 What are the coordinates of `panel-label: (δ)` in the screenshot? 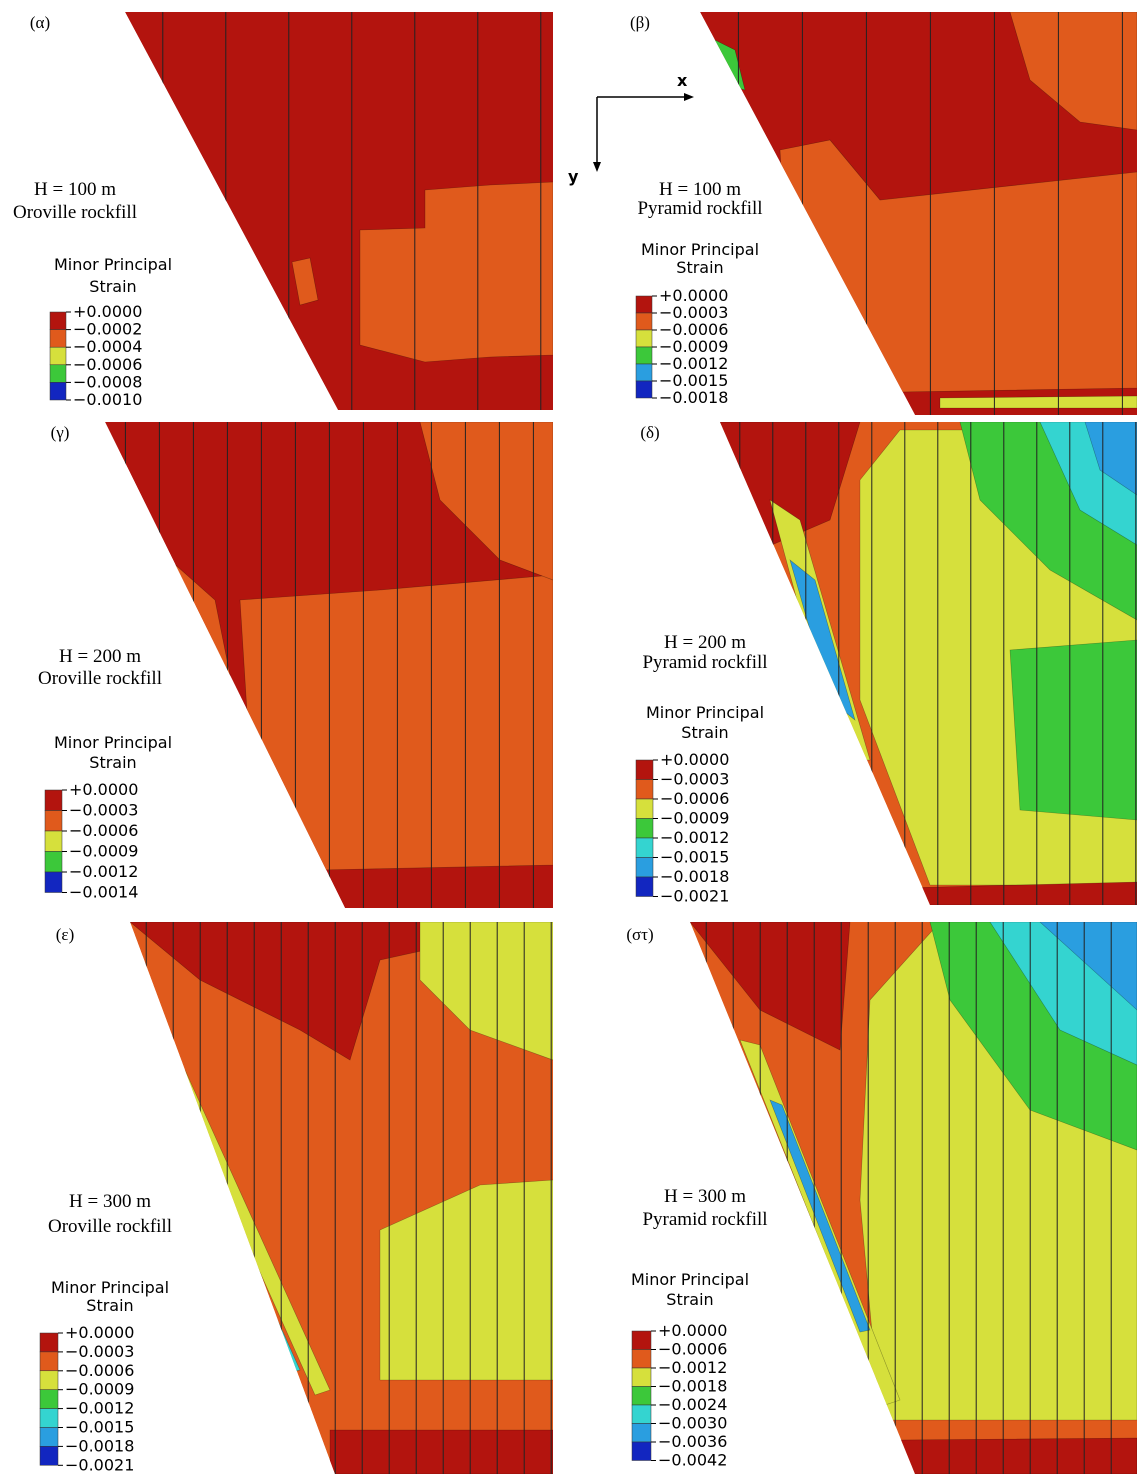 It's located at (649, 432).